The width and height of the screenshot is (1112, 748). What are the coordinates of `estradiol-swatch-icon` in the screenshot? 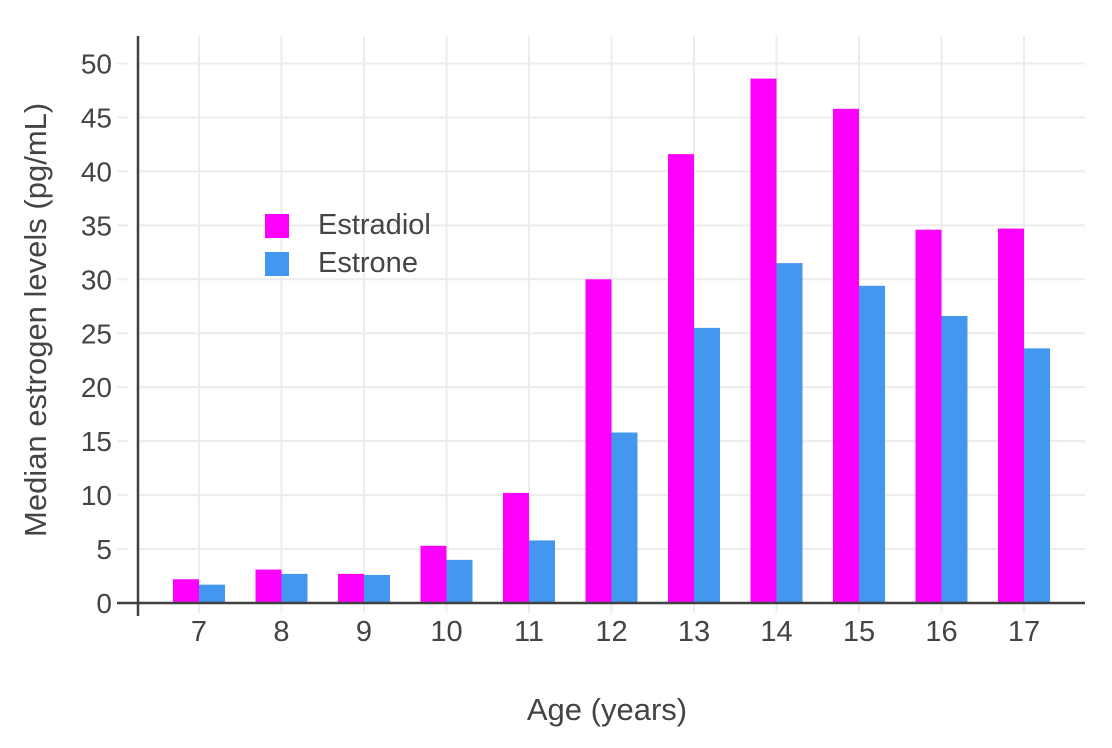 It's located at (277, 225).